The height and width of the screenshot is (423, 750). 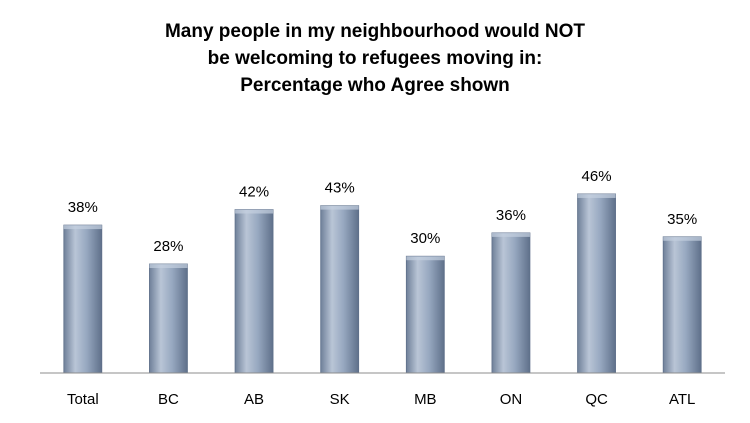 I want to click on bar-cap-qc, so click(x=596, y=195).